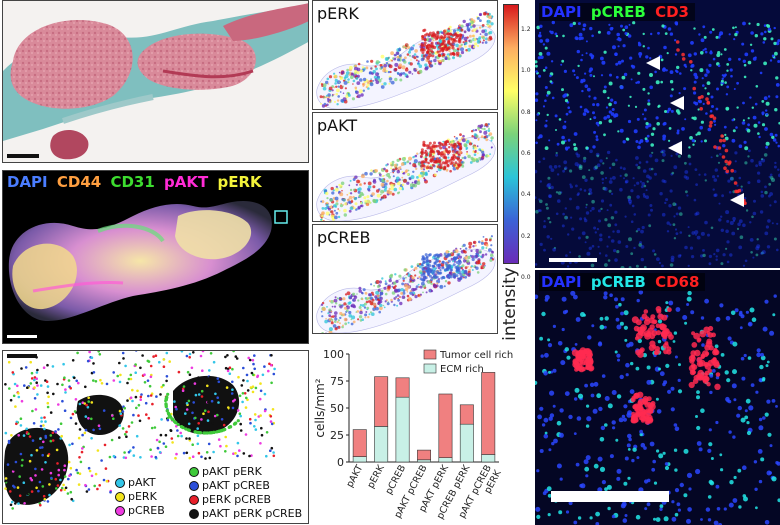 The height and width of the screenshot is (525, 780). Describe the element at coordinates (338, 13) in the screenshot. I see `heatmap-label-perk: pERK` at that location.